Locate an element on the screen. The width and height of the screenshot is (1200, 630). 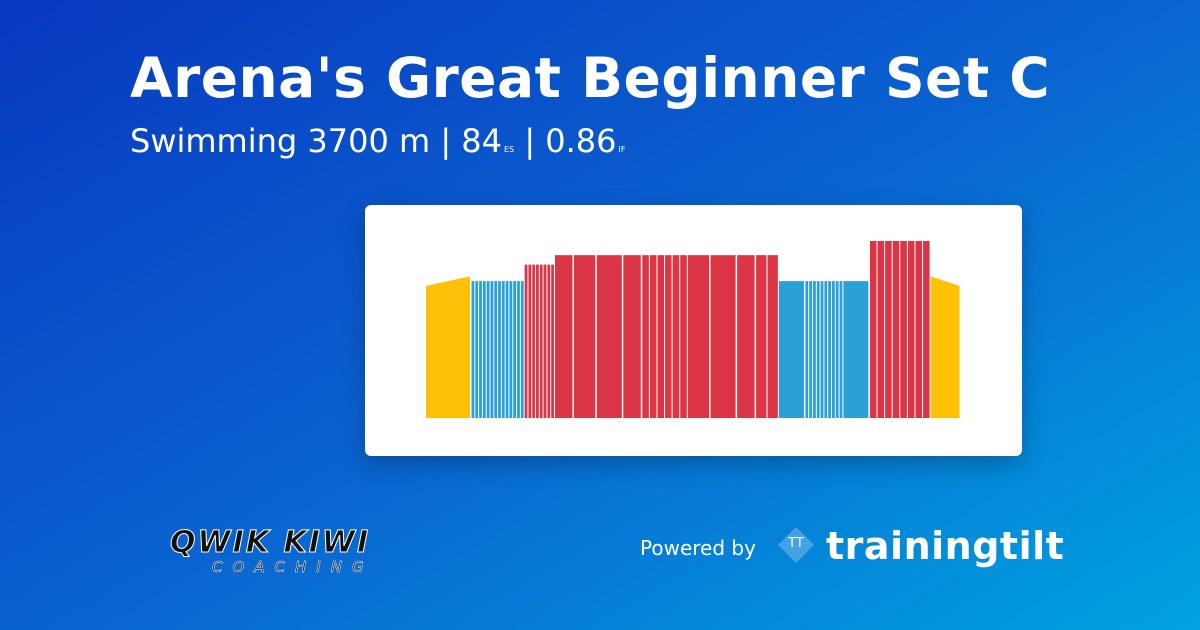
brand-icon: TT is located at coordinates (796, 545).